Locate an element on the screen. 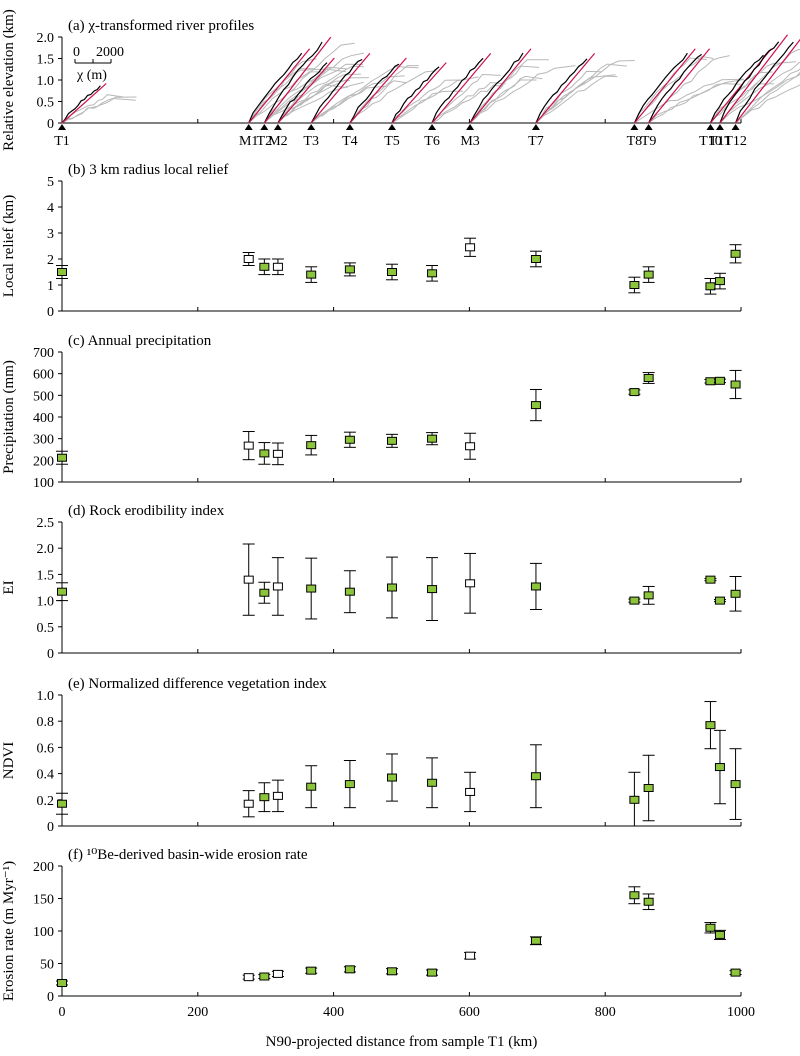 Image resolution: width=800 pixels, height=1056 pixels. y-tick-label-a: 0 is located at coordinates (50, 124).